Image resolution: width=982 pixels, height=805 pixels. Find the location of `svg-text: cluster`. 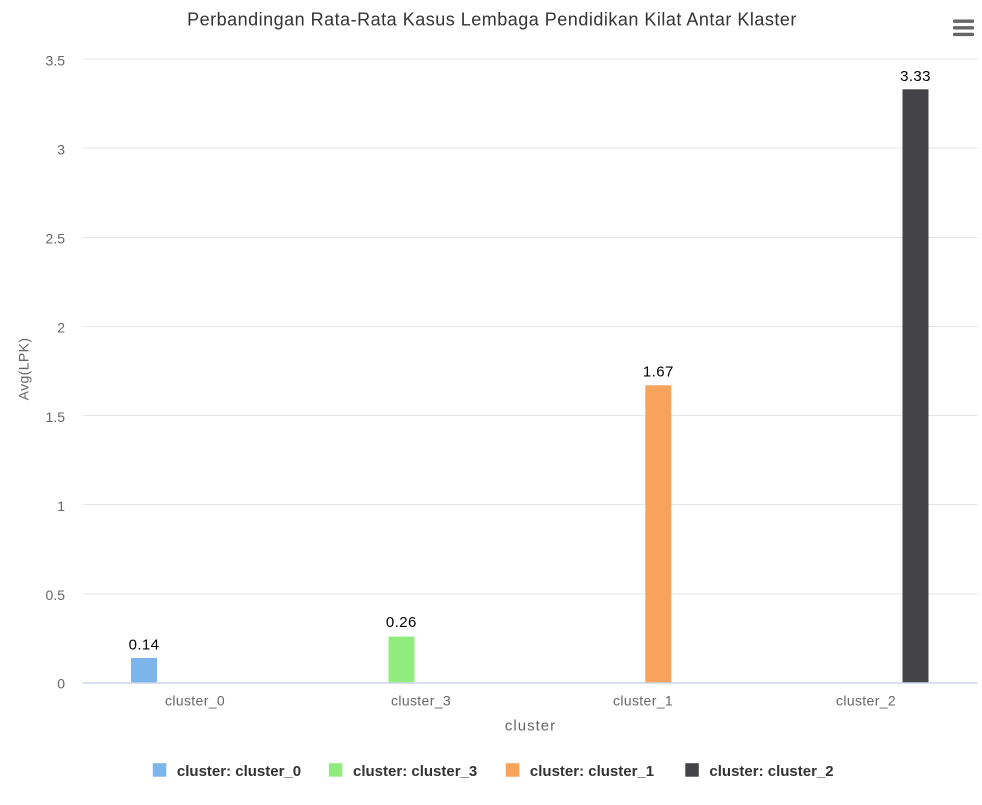

svg-text: cluster is located at coordinates (530, 726).